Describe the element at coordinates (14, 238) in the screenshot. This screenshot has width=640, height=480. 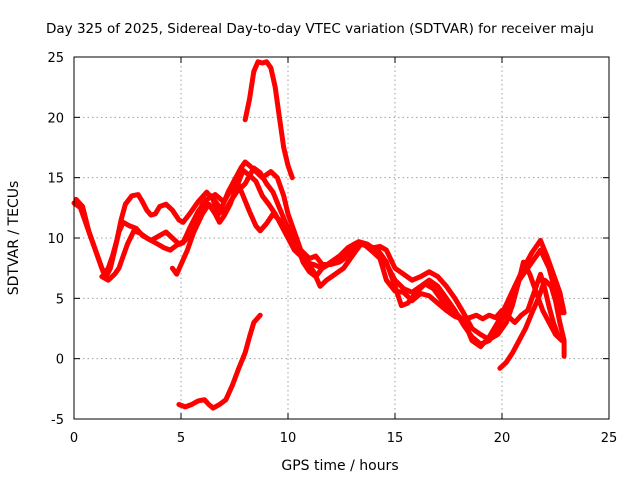
I see `y-axis-label: SDTVAR / TECUs` at that location.